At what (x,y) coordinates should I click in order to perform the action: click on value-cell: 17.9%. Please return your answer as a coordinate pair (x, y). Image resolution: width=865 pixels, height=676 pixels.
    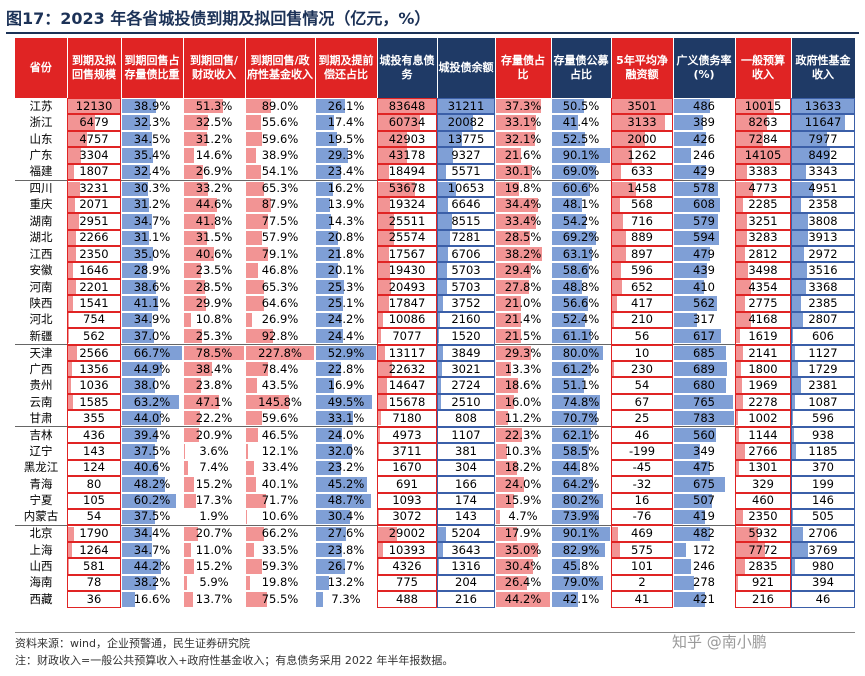
    Looking at the image, I should click on (523, 533).